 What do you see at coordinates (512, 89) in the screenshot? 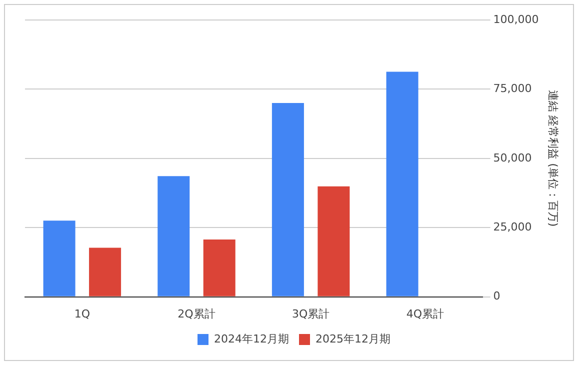
I see `y-tick-label: 75,000` at bounding box center [512, 89].